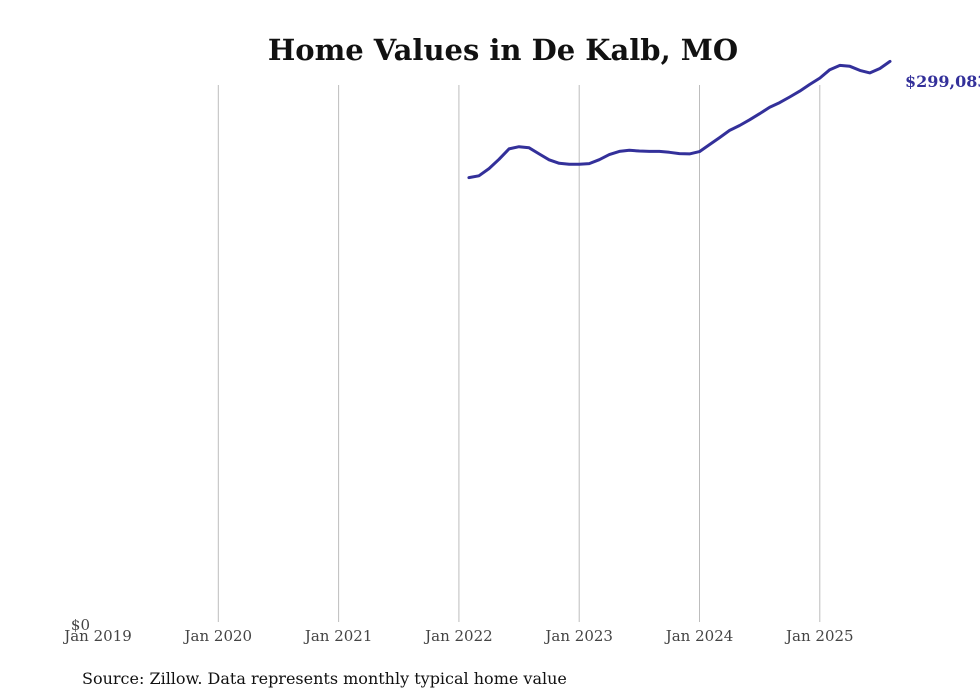  I want to click on x-tick-label-3: Jan 2022, so click(458, 636).